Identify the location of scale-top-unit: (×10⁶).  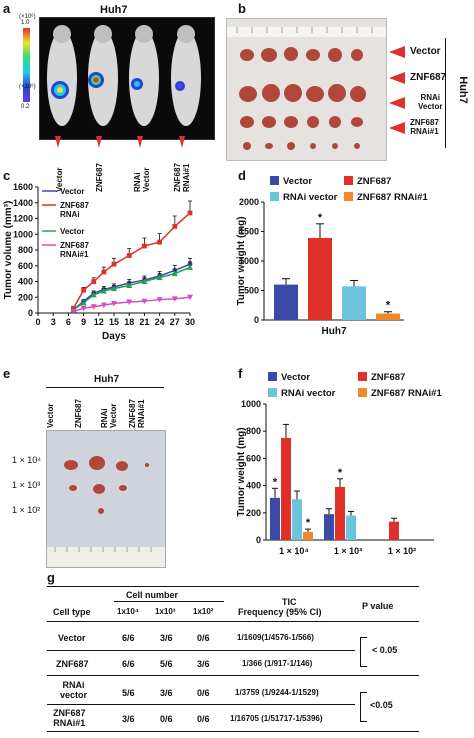
(27, 17).